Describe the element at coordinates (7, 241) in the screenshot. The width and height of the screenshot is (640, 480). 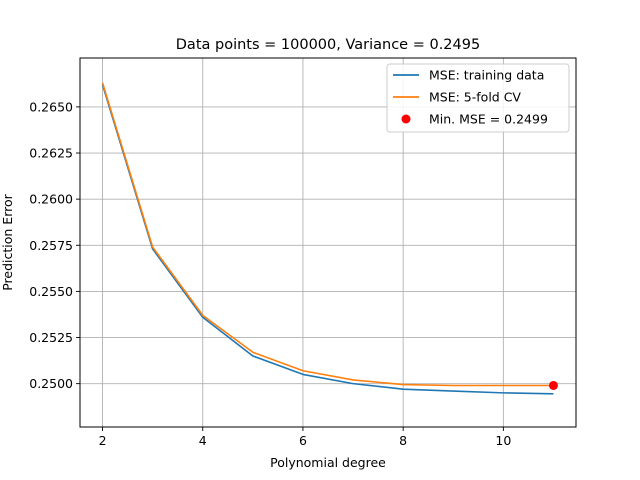
I see `y-axis-label: Prediction Error` at that location.